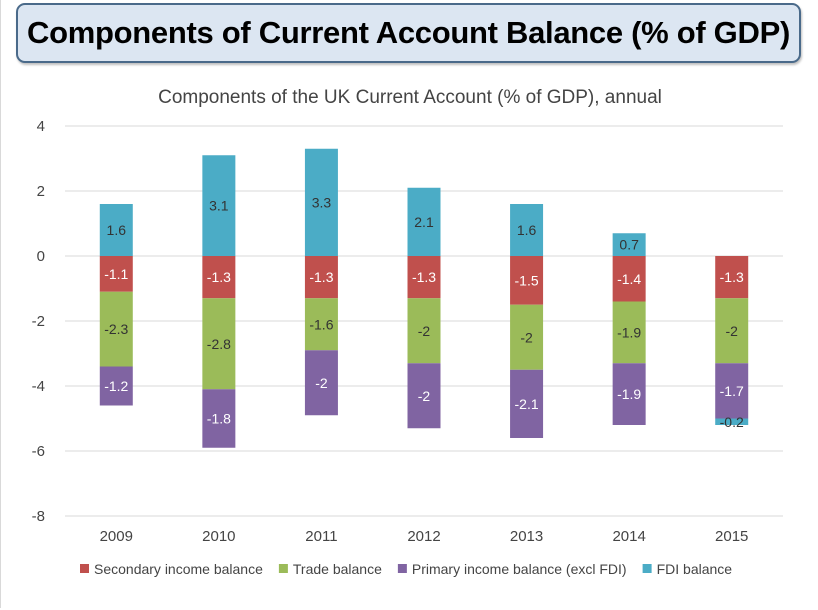 This screenshot has height=610, width=818. I want to click on data-label: -1.8, so click(219, 419).